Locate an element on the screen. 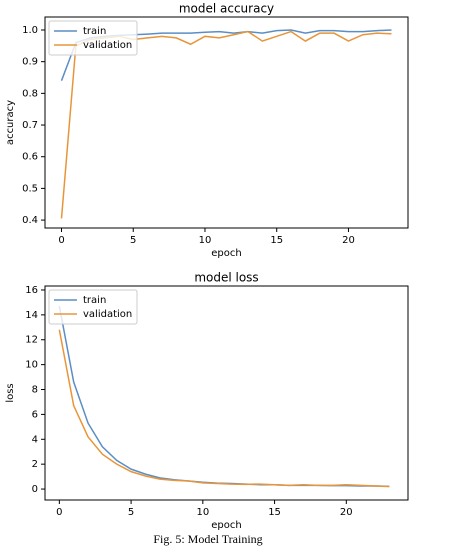  y-tick-label: 1.0 is located at coordinates (30, 30).